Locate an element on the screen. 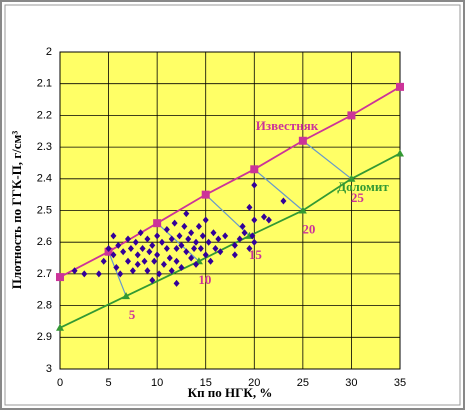 The height and width of the screenshot is (410, 465). y-tick-label: 2 is located at coordinates (49, 52).